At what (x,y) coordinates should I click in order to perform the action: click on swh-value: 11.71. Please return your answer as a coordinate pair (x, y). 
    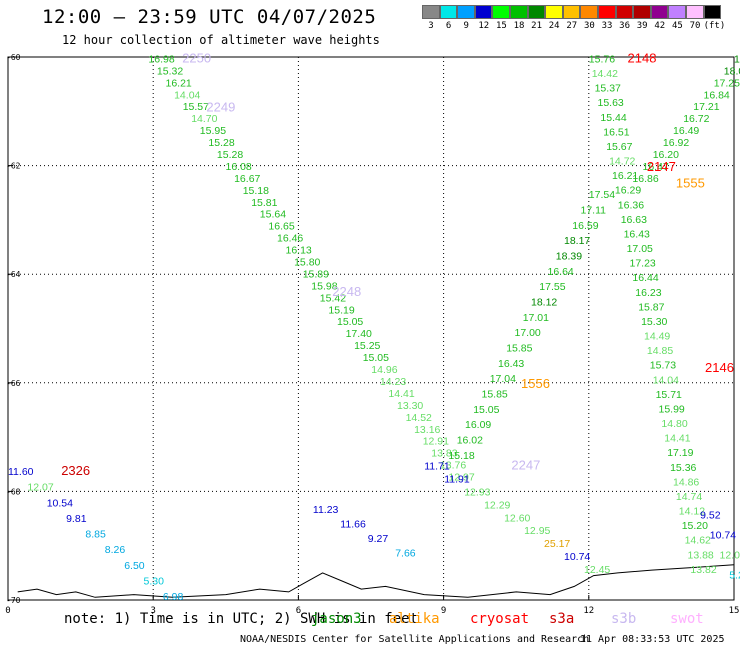
    Looking at the image, I should click on (437, 467).